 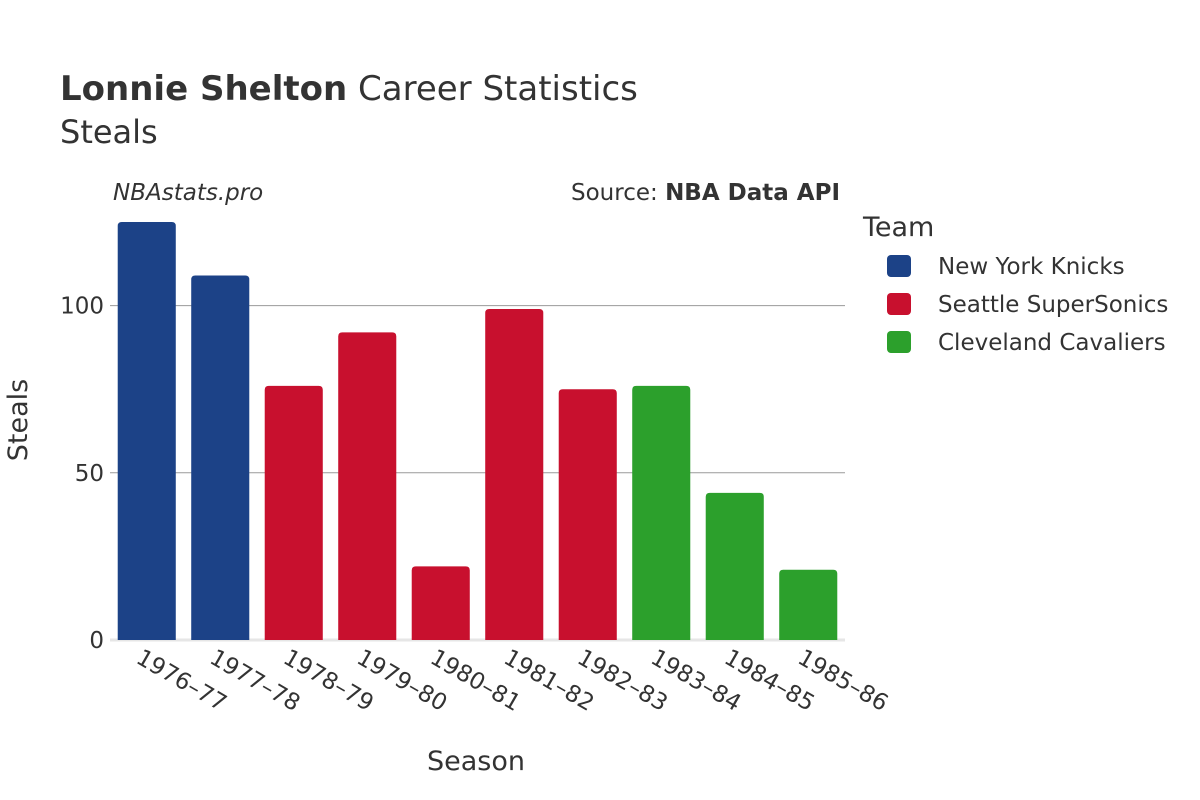 What do you see at coordinates (96, 641) in the screenshot?
I see `y-tick-label: 0` at bounding box center [96, 641].